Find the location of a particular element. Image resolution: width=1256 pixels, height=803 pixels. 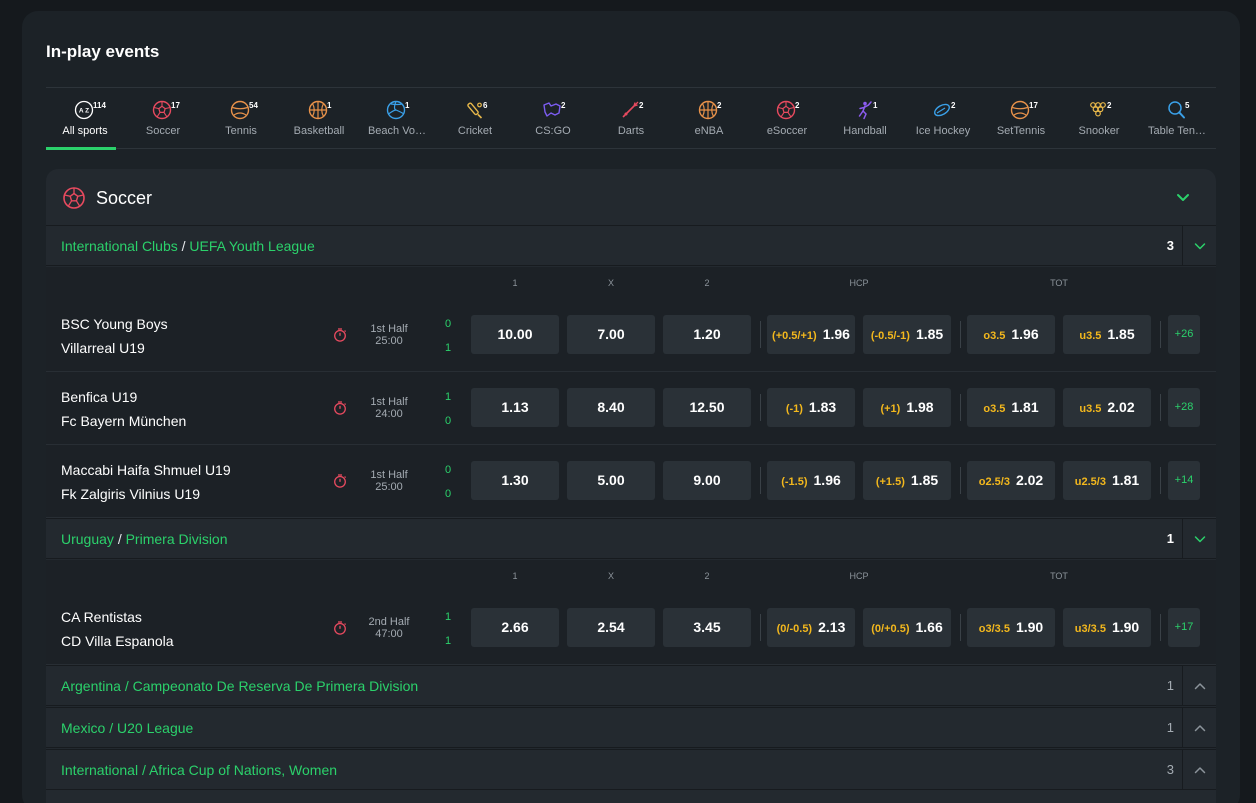

odd-1-button: 10.00 is located at coordinates (515, 334).